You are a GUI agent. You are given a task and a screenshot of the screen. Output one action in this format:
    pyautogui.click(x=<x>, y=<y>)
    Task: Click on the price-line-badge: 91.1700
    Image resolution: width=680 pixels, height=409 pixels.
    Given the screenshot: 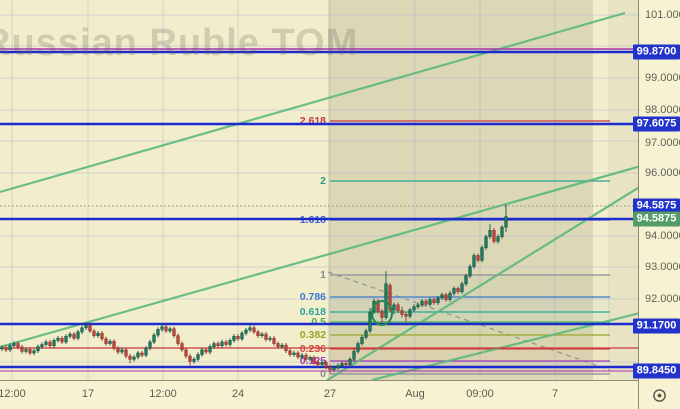 What is the action you would take?
    pyautogui.click(x=656, y=326)
    